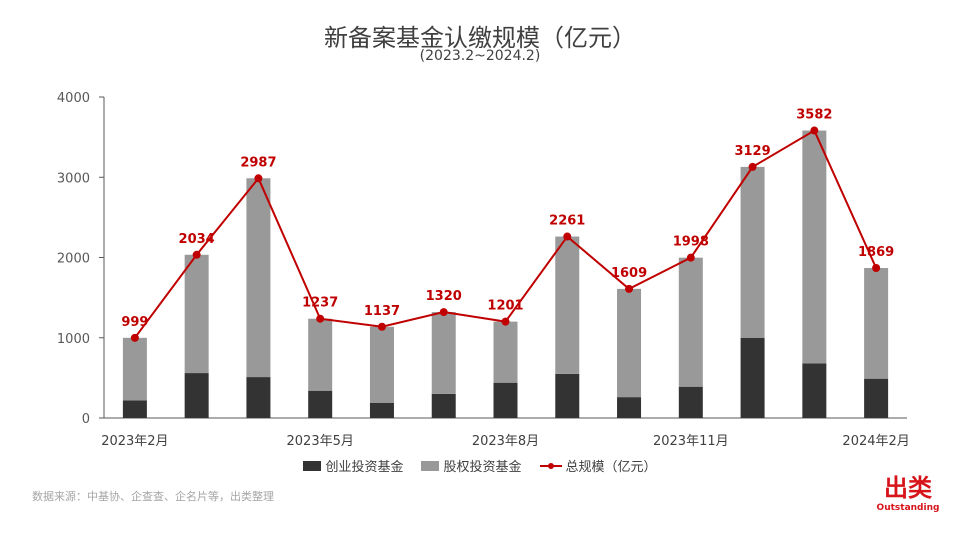  What do you see at coordinates (876, 252) in the screenshot?
I see `data-label-total: 1869` at bounding box center [876, 252].